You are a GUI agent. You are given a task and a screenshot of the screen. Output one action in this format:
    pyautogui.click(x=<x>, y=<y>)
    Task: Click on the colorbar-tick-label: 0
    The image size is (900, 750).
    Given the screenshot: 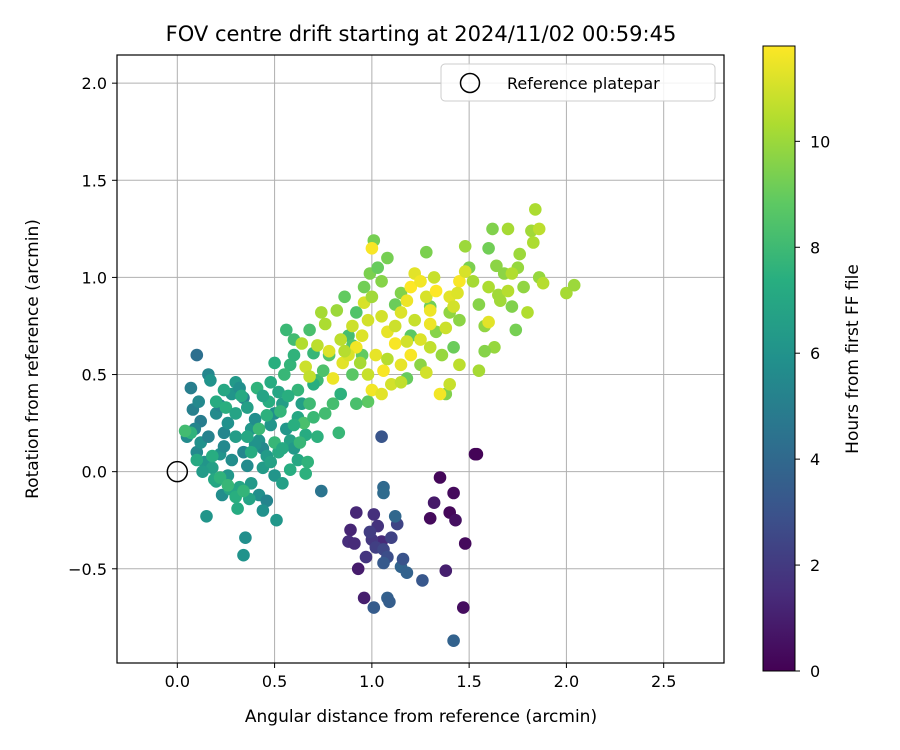 What is the action you would take?
    pyautogui.click(x=815, y=671)
    